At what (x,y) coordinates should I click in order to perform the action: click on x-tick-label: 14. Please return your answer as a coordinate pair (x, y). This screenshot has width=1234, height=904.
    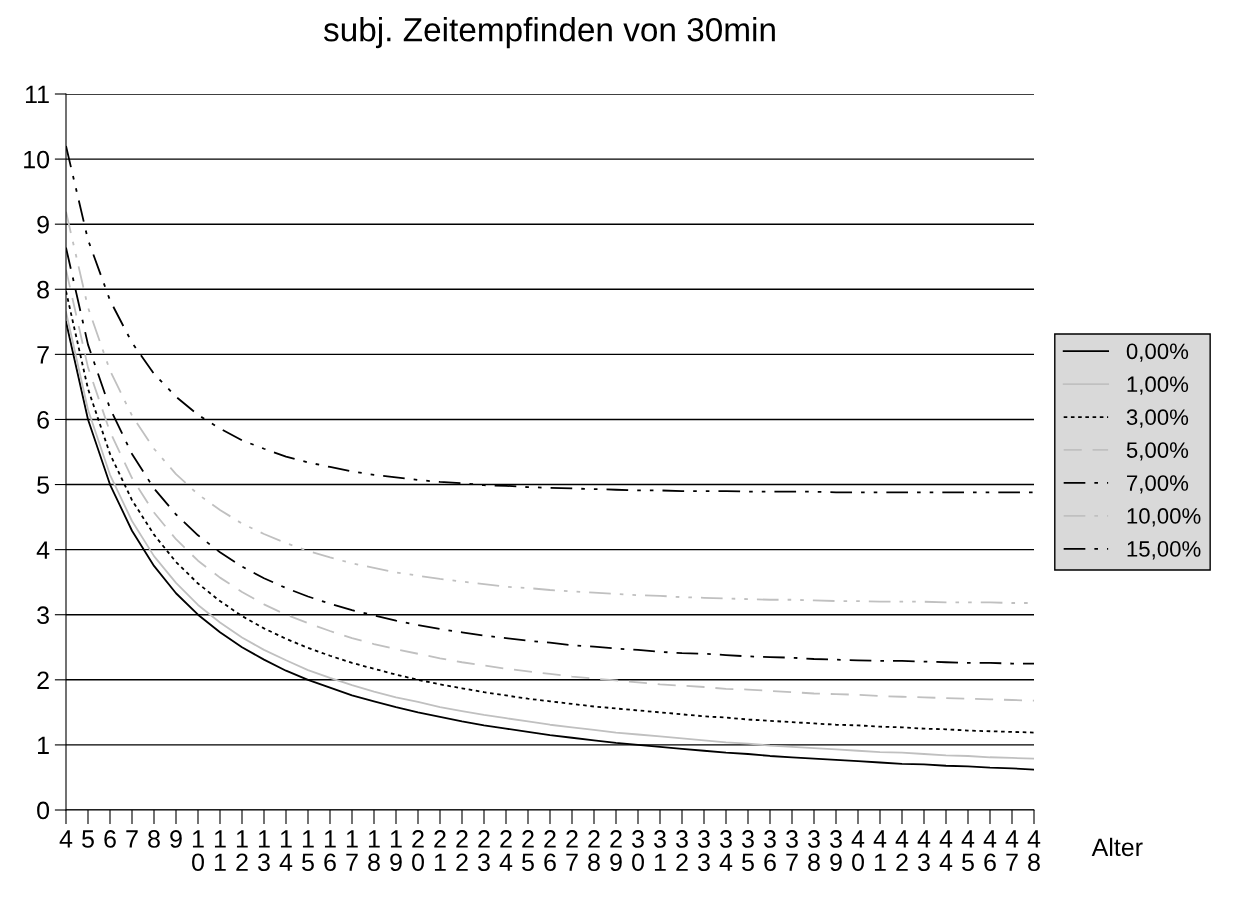
    Looking at the image, I should click on (286, 850).